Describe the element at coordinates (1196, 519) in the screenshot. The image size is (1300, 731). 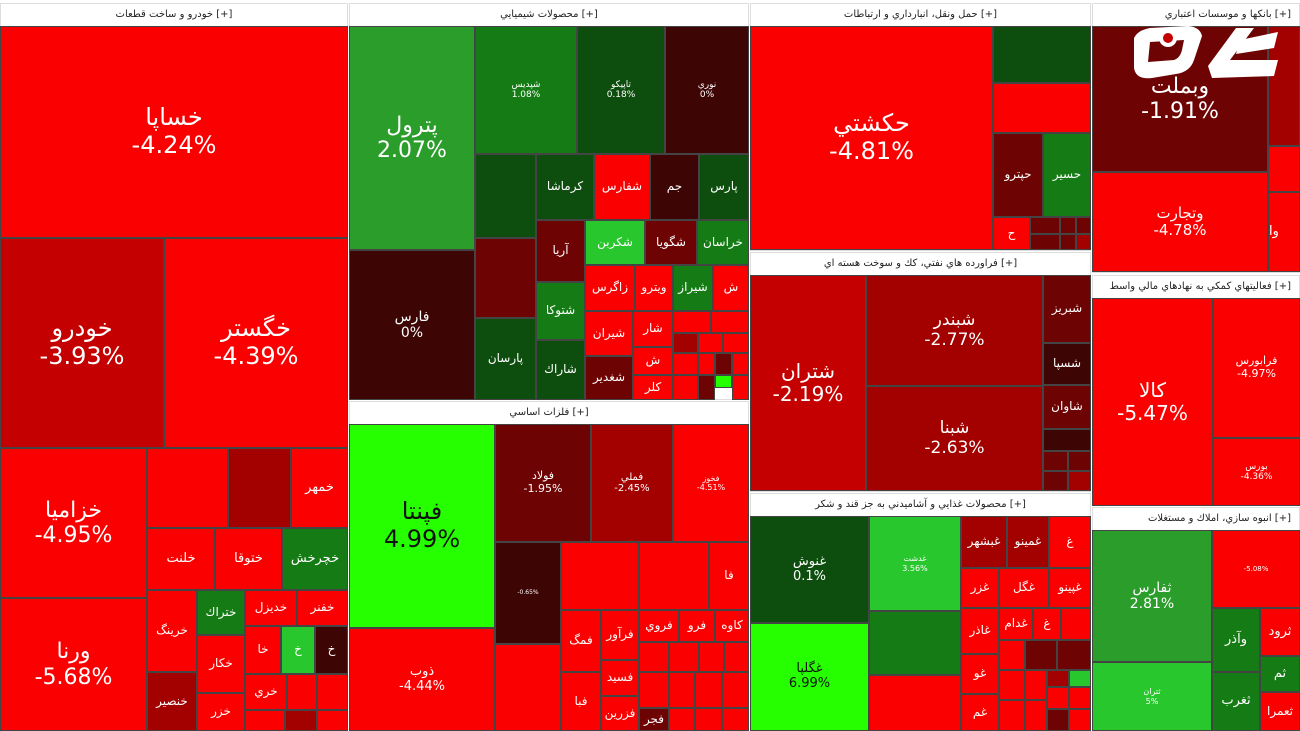
I see `sector-title: انبوه سازي، املاك و مستغلات [+]` at that location.